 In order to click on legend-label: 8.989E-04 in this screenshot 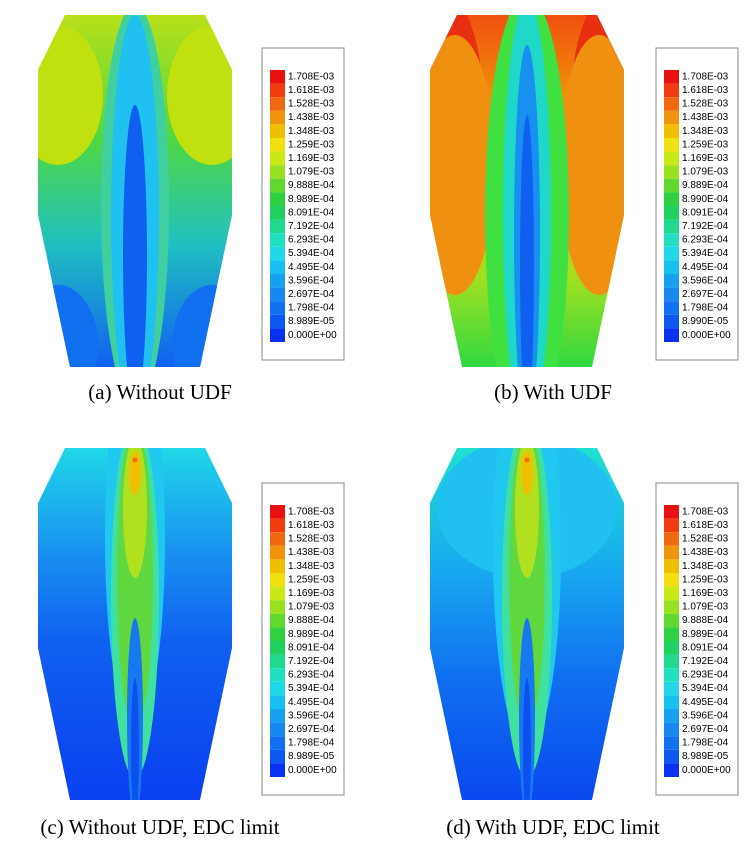, I will do `click(311, 199)`.